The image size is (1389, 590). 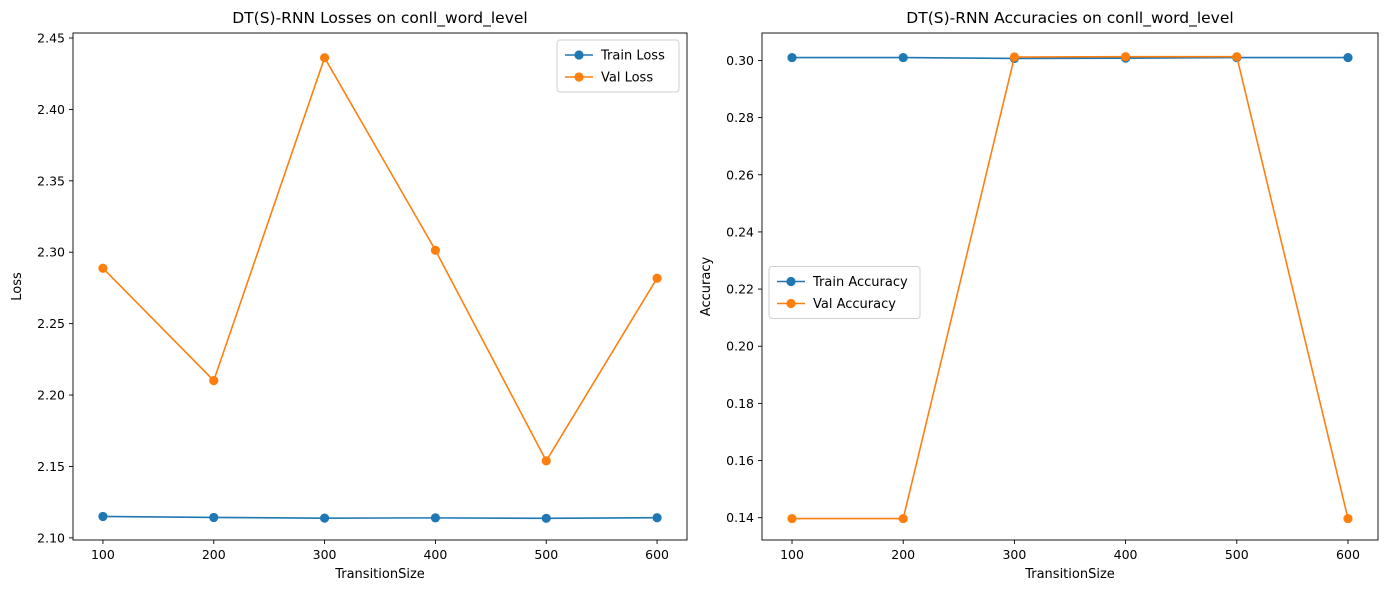 What do you see at coordinates (380, 517) in the screenshot?
I see `loss-chart-train-loss-line` at bounding box center [380, 517].